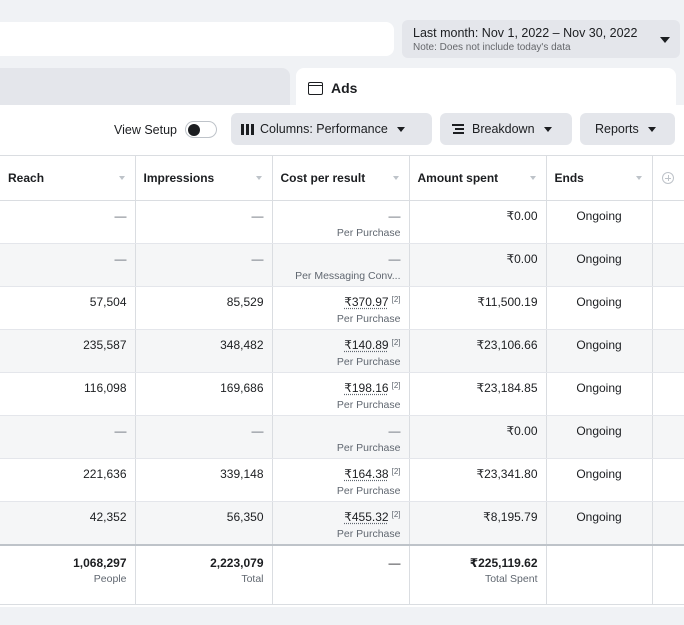 The image size is (684, 625). What do you see at coordinates (366, 302) in the screenshot?
I see `cost-value: ₹370.97` at bounding box center [366, 302].